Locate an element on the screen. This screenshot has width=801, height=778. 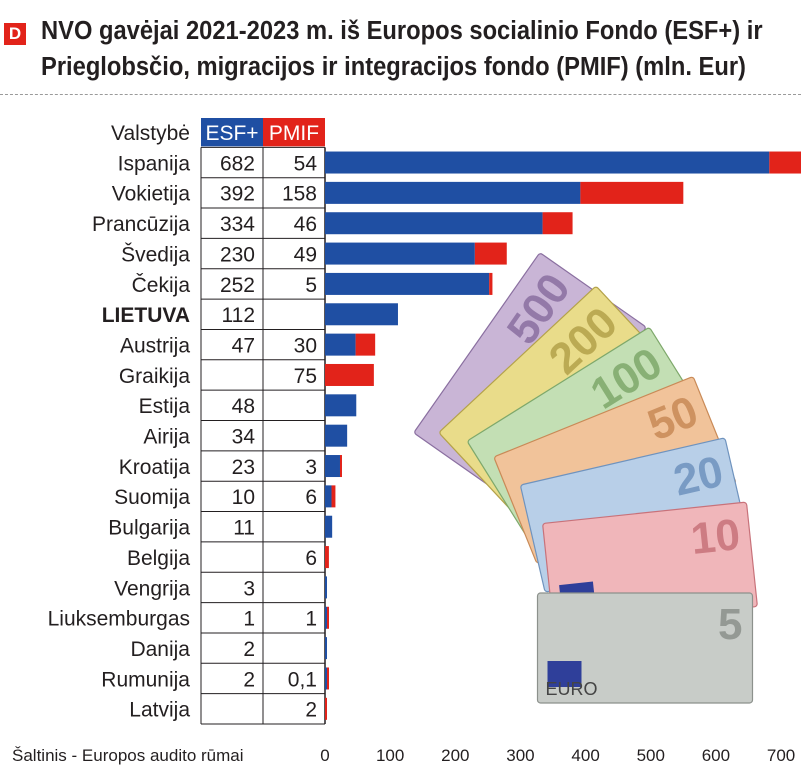
esf-value-label: 34 is located at coordinates (244, 437).